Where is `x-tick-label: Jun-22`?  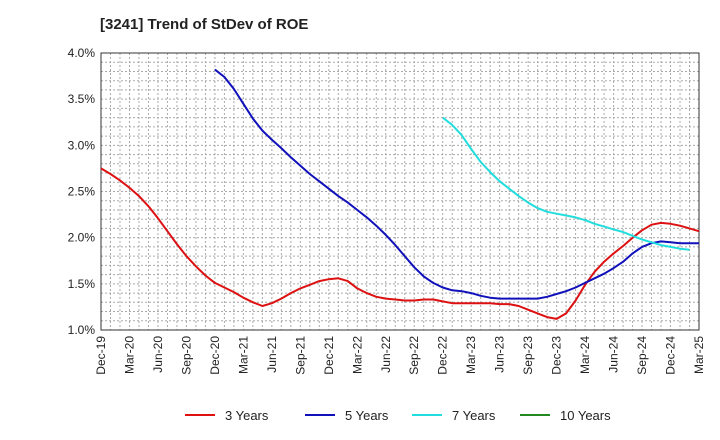
x-tick-label: Jun-22 is located at coordinates (386, 354).